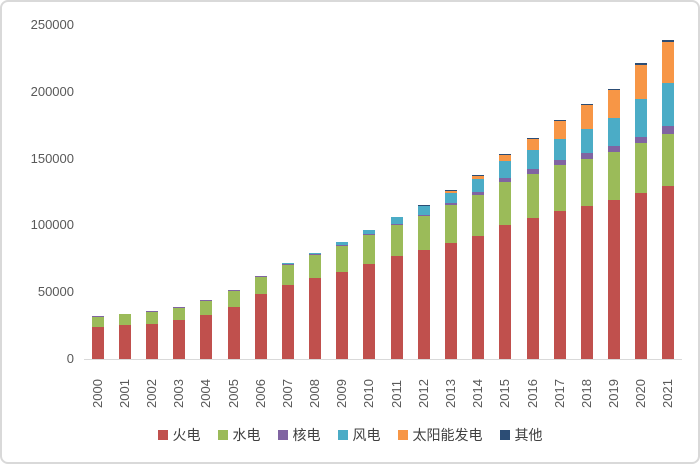  What do you see at coordinates (559, 393) in the screenshot?
I see `x-tick-label: 2017` at bounding box center [559, 393].